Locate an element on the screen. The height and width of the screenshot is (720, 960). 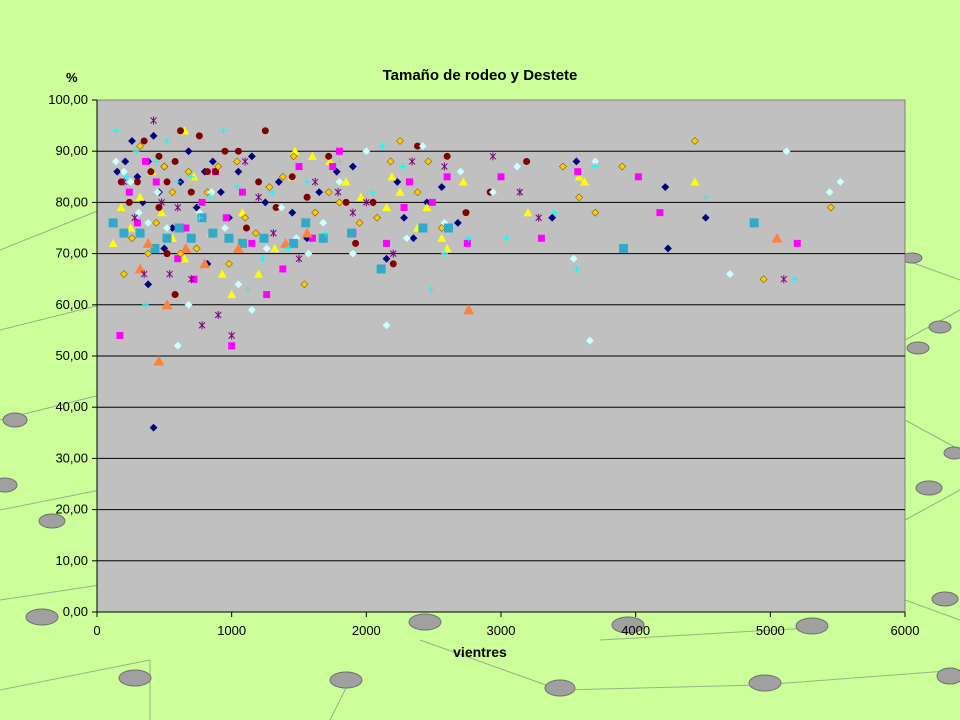
y-axis-label: % is located at coordinates (72, 77).